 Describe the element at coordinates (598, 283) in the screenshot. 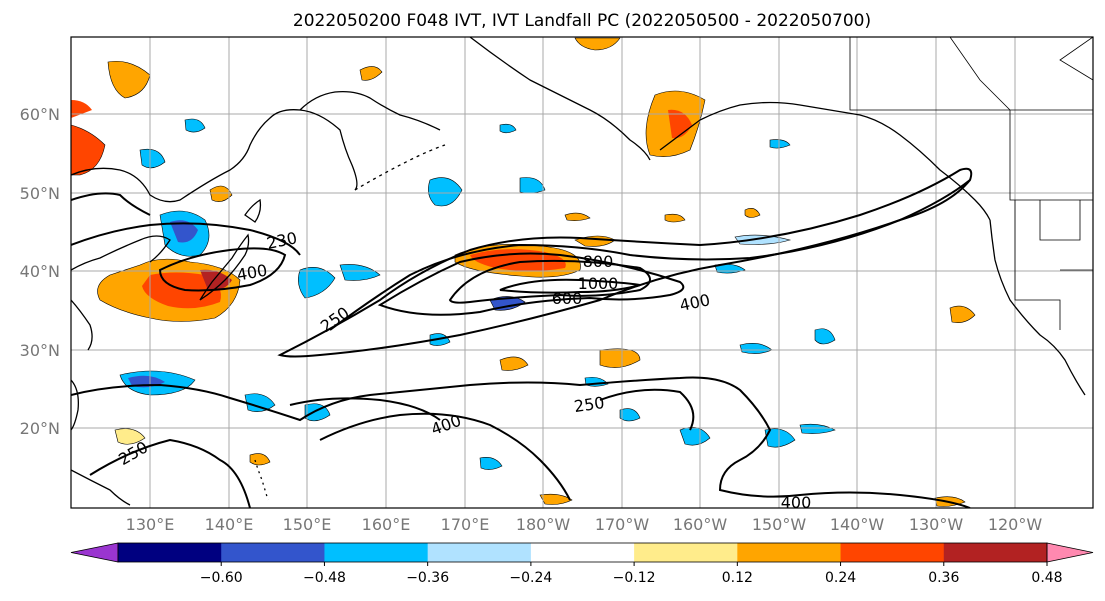

I see `contour-label: 1000` at that location.